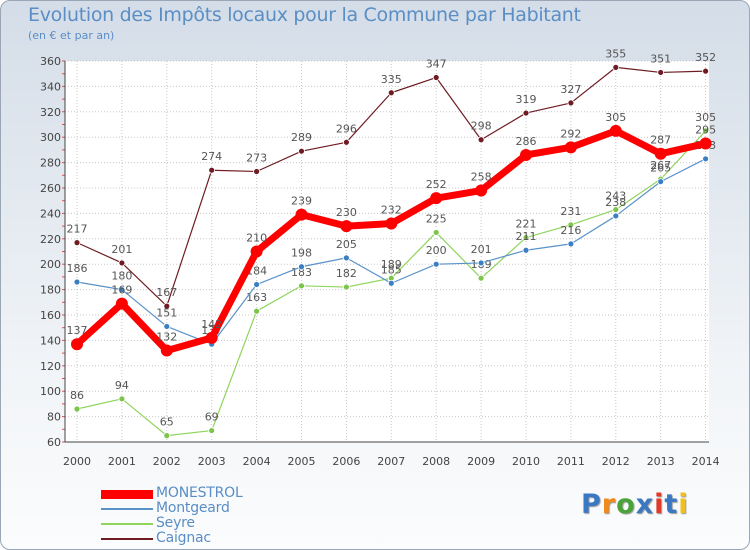 This screenshot has height=550, width=750. I want to click on data-label-caignac: 289, so click(301, 137).